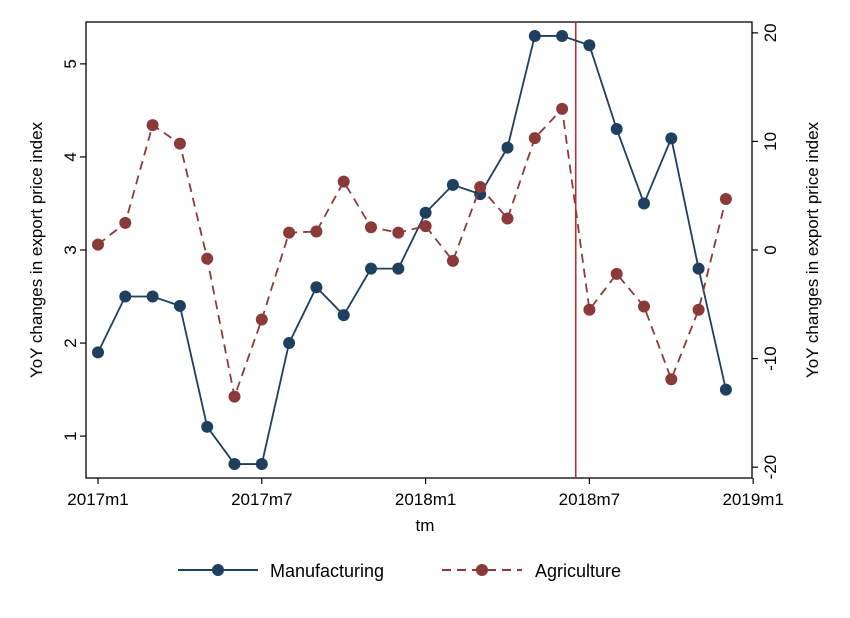  Describe the element at coordinates (770, 141) in the screenshot. I see `right-y-tick-label: 10` at that location.